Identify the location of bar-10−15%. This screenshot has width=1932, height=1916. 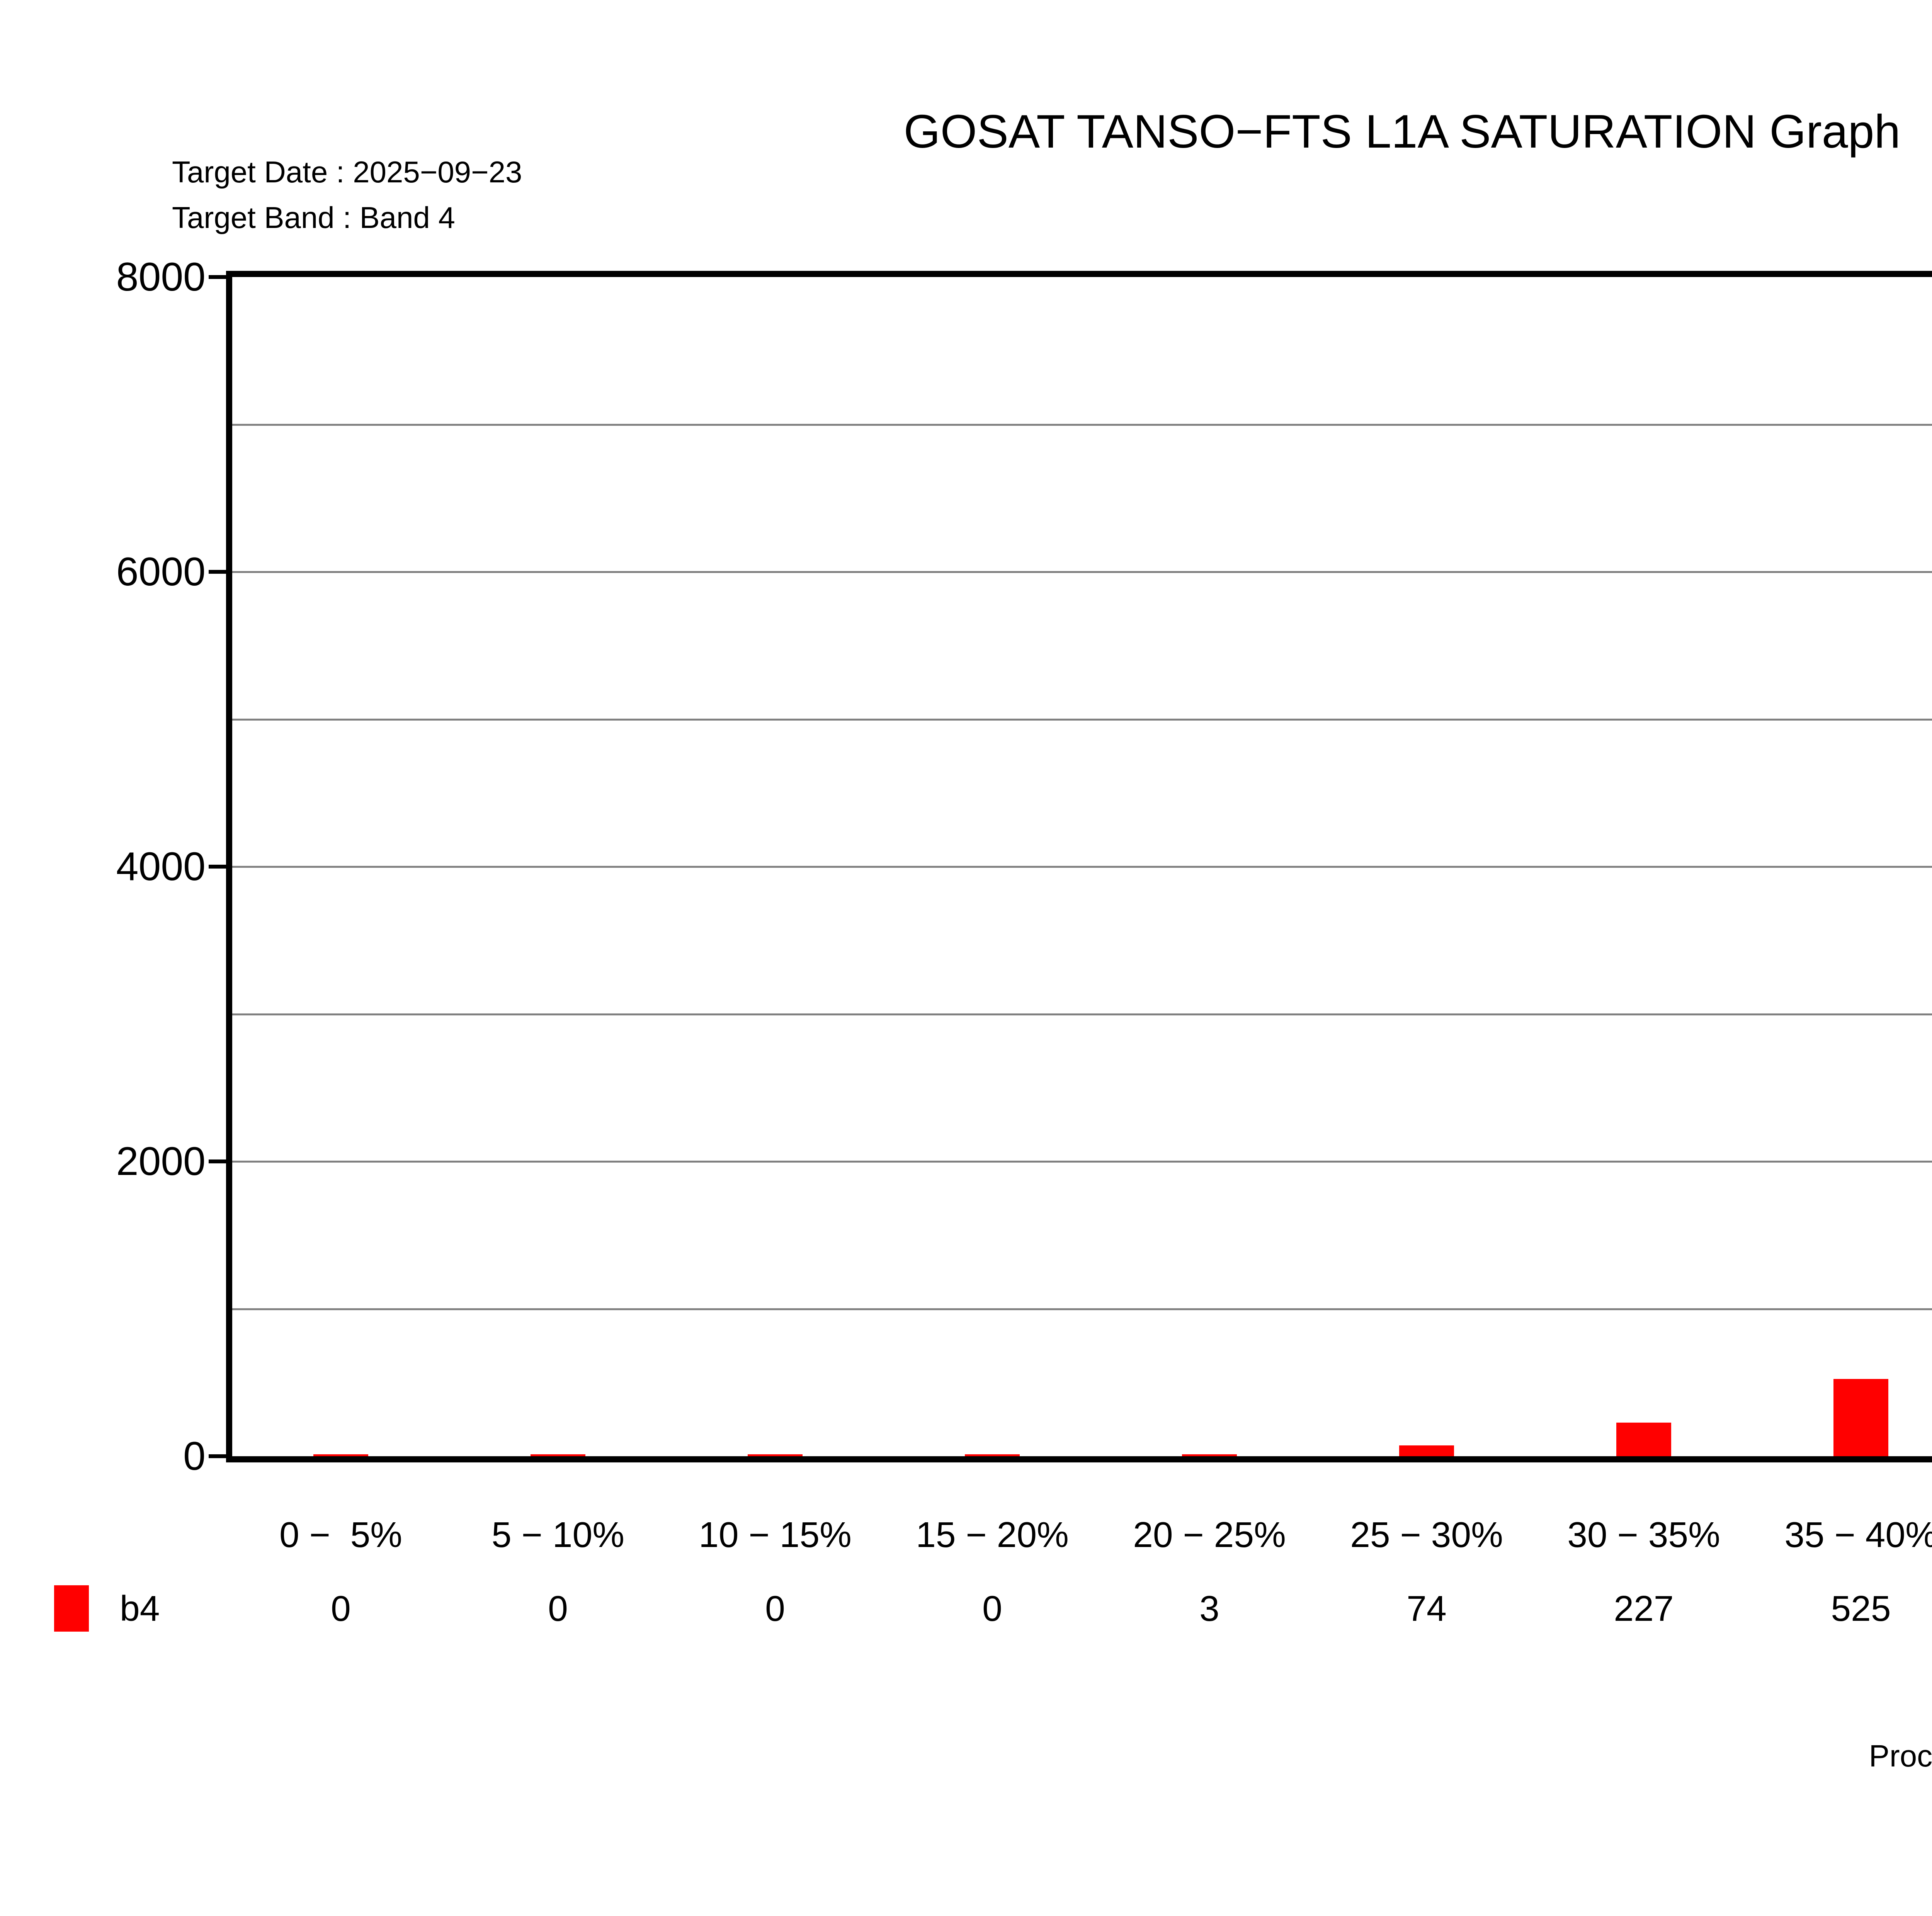
(776, 1455).